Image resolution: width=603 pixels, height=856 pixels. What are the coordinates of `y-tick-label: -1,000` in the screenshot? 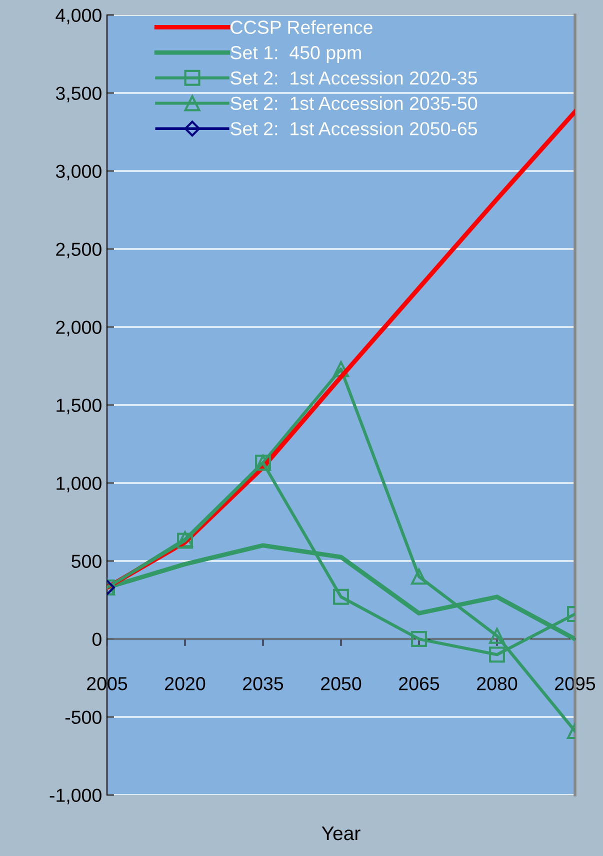 It's located at (76, 796).